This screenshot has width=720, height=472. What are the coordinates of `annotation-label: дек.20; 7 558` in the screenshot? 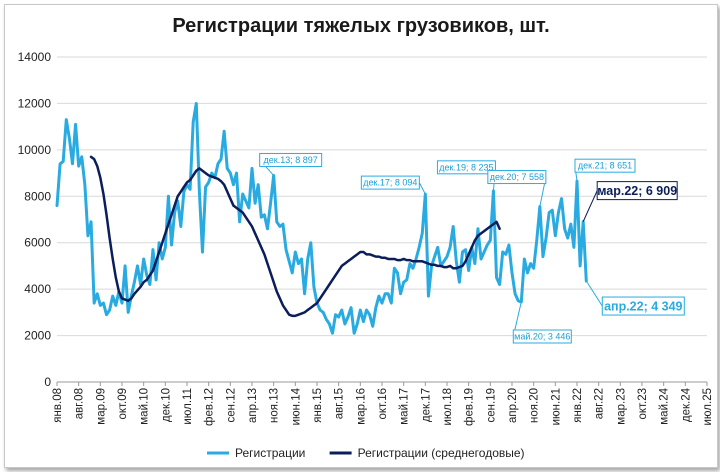 It's located at (517, 177).